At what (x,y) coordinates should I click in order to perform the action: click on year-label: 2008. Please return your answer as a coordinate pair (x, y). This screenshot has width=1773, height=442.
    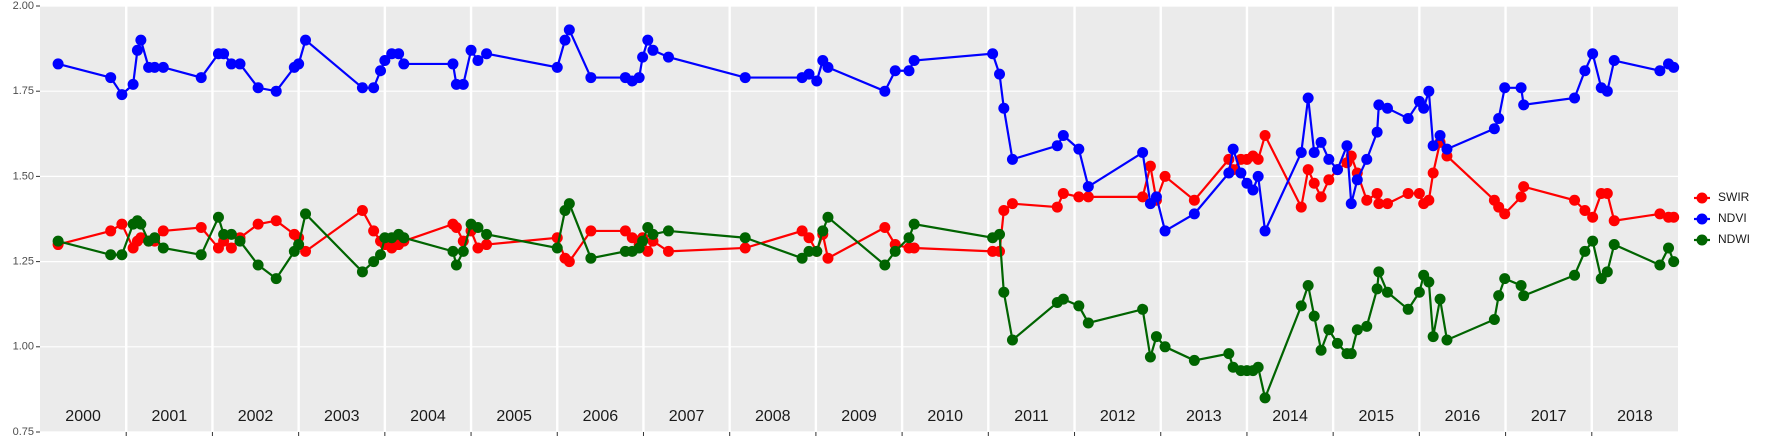
    Looking at the image, I should click on (773, 416).